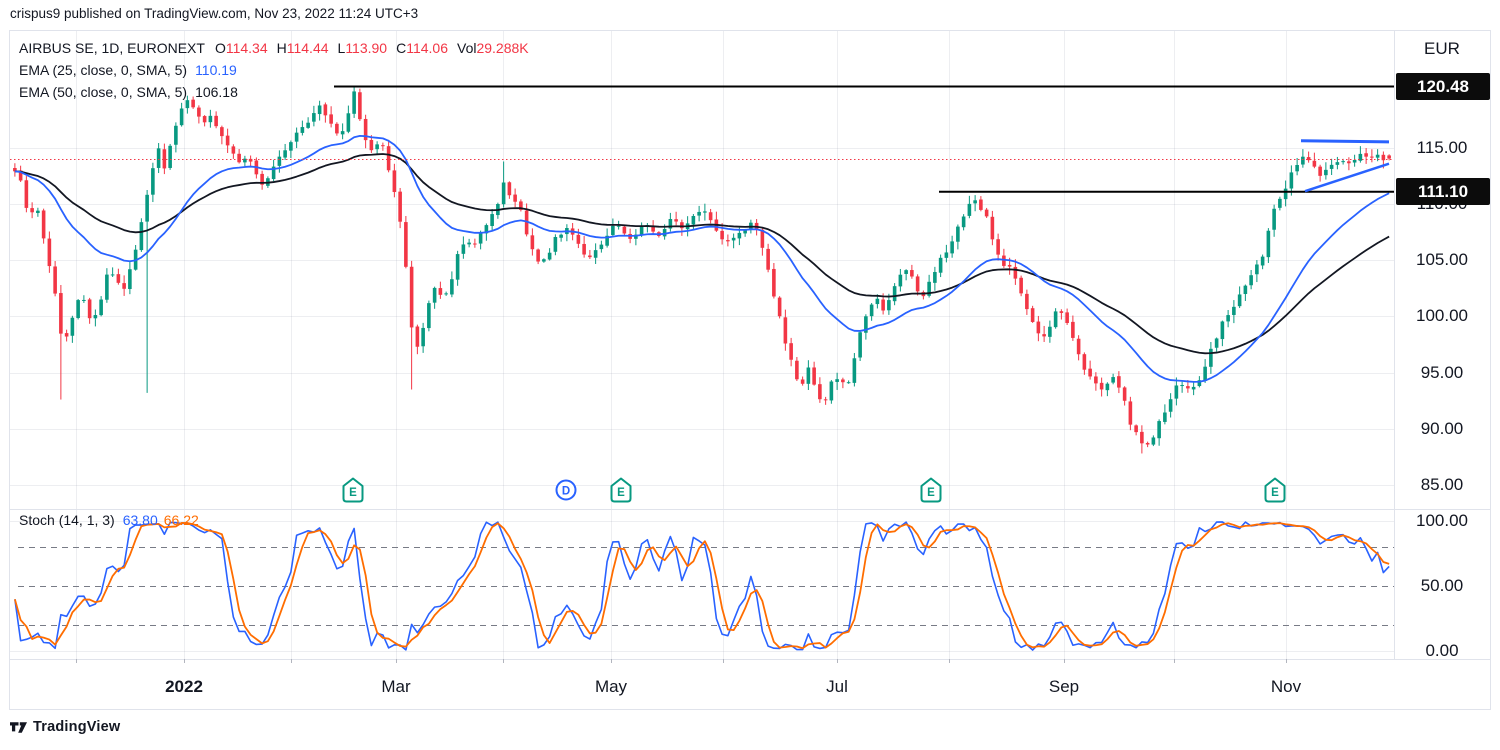 Image resolution: width=1500 pixels, height=750 pixels. Describe the element at coordinates (837, 686) in the screenshot. I see `time-axis-label-Jul: Jul` at that location.